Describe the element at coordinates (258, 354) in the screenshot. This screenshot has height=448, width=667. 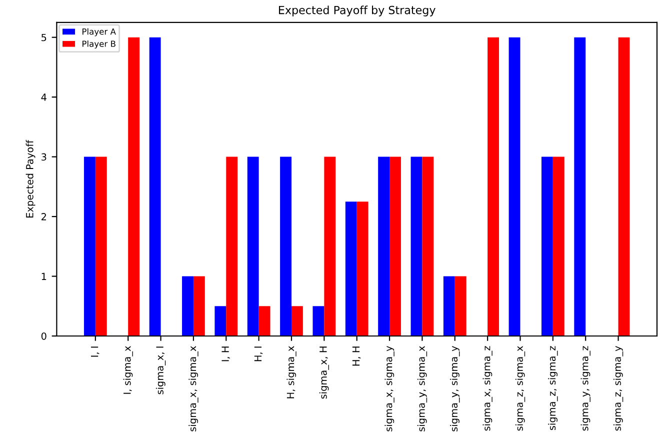
I see `x-tick-label: H, I` at that location.